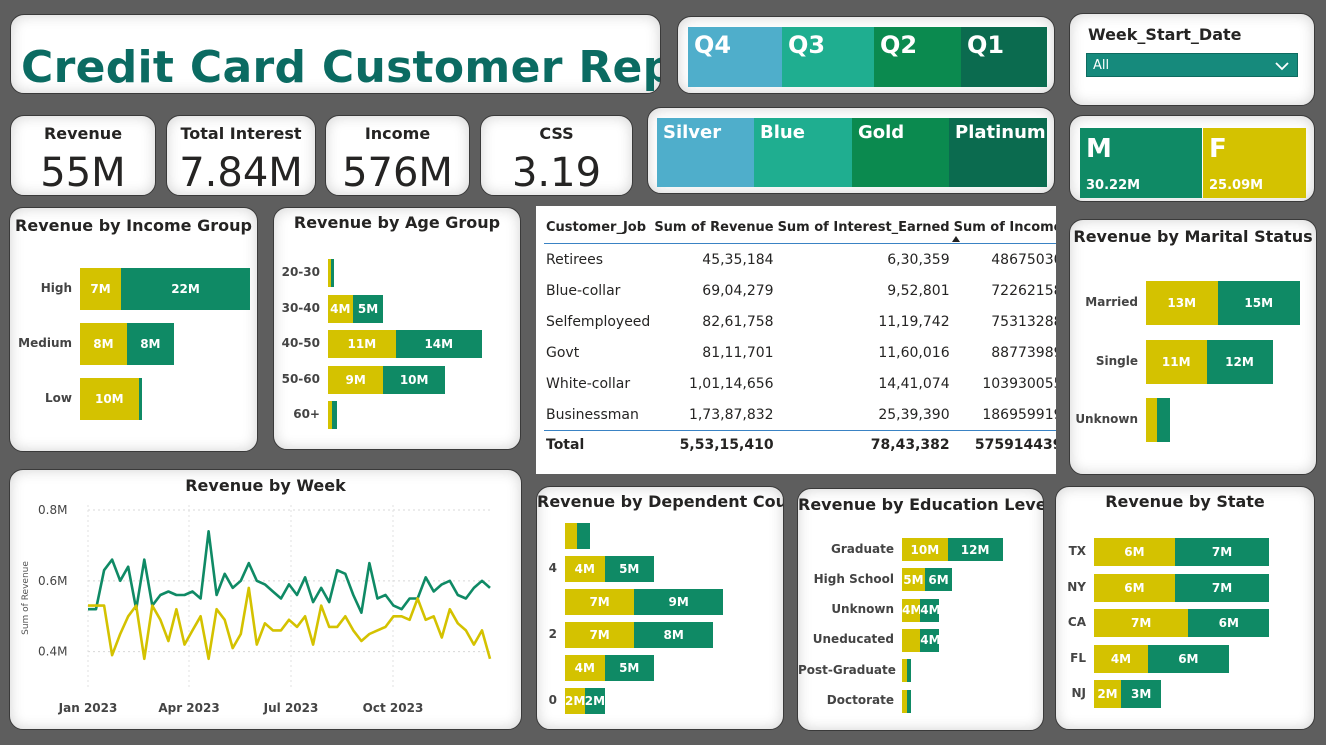  What do you see at coordinates (585, 569) in the screenshot?
I see `bar-4-f` at bounding box center [585, 569].